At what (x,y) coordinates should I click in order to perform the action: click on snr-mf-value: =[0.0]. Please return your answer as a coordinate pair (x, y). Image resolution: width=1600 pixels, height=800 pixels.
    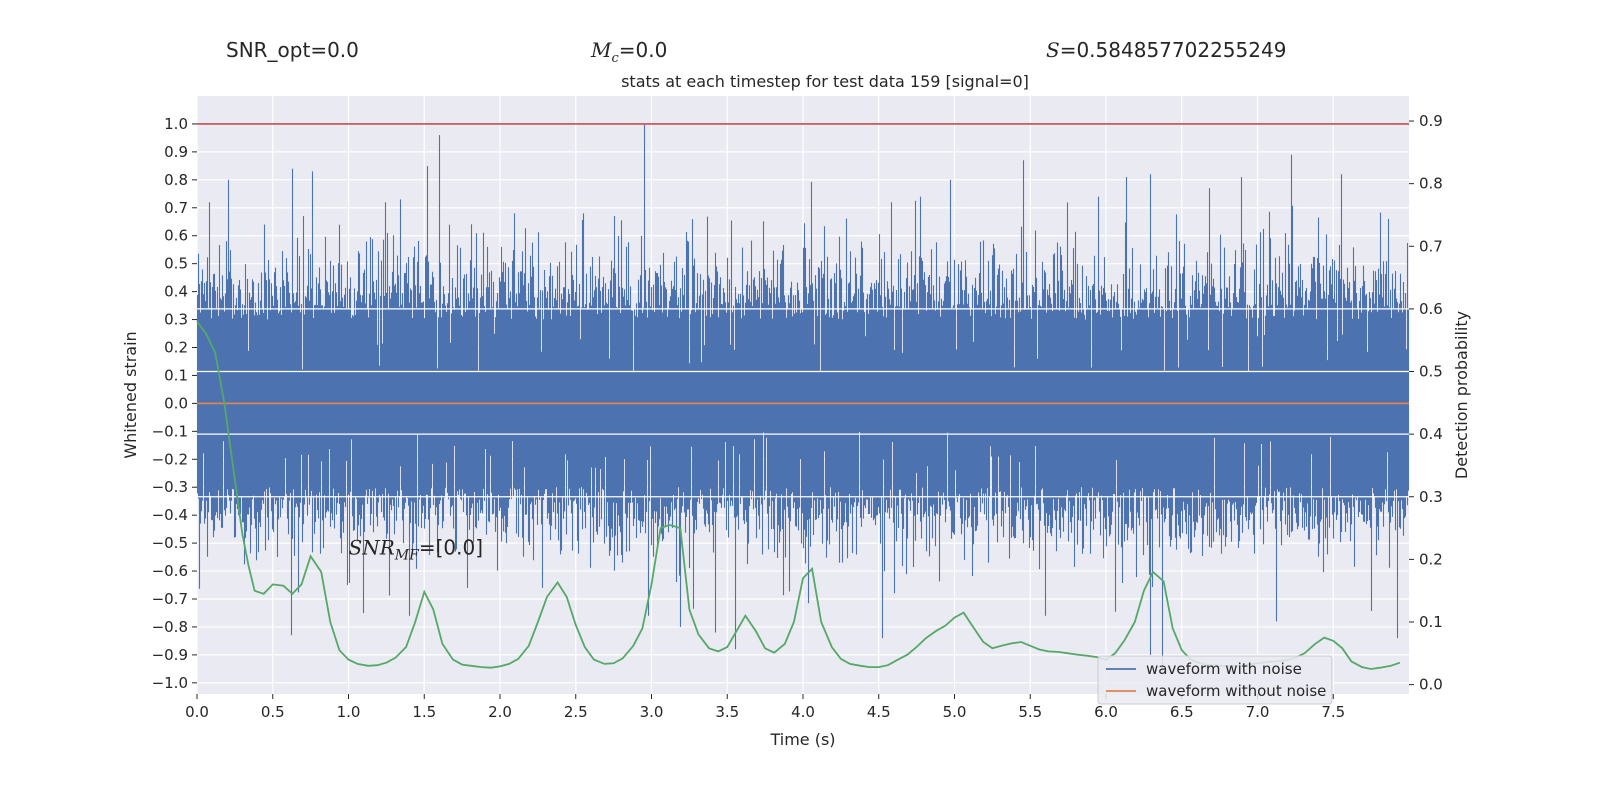
    Looking at the image, I should click on (451, 548).